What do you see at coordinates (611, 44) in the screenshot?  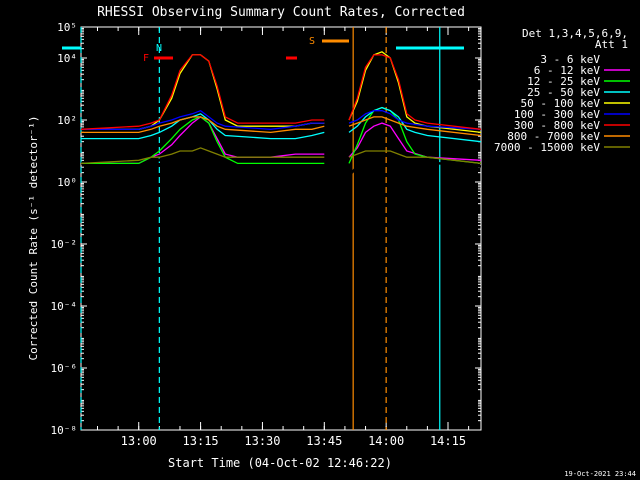 I see `legend-title: Att 1` at bounding box center [611, 44].